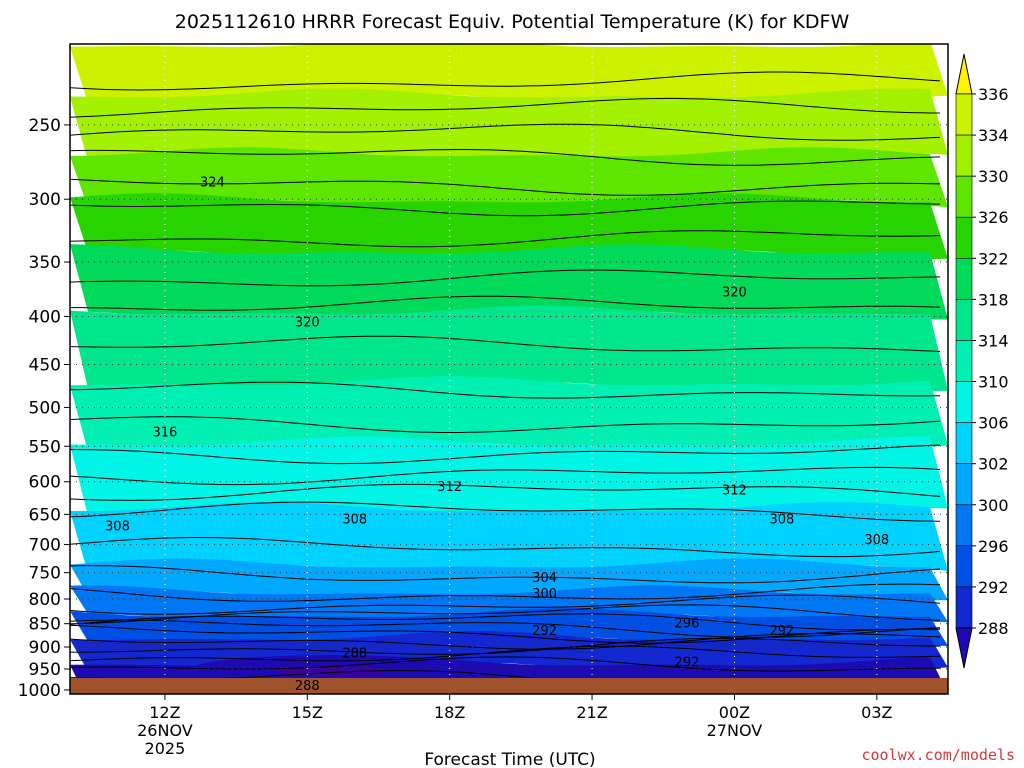  I want to click on x-tick-label: 15Z, so click(307, 712).